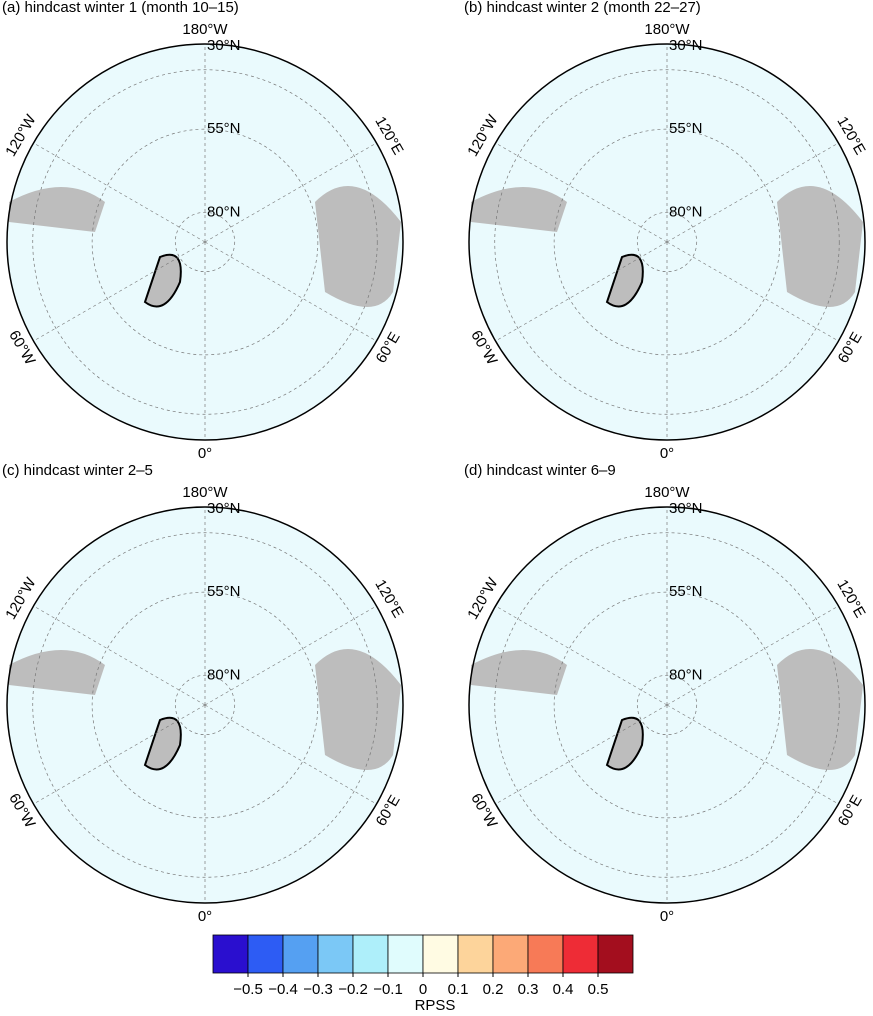 This screenshot has width=873, height=1016. Describe the element at coordinates (353, 989) in the screenshot. I see `colorbar-tick-label: −0.2` at that location.